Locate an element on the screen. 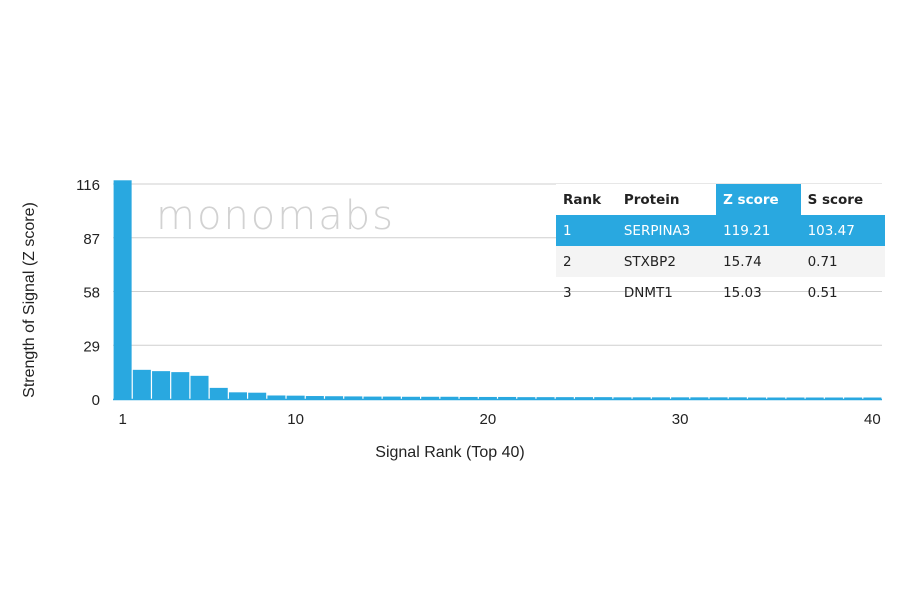 The height and width of the screenshot is (594, 900). table-row: 3 DNMT1 15.03 0.51 is located at coordinates (720, 292).